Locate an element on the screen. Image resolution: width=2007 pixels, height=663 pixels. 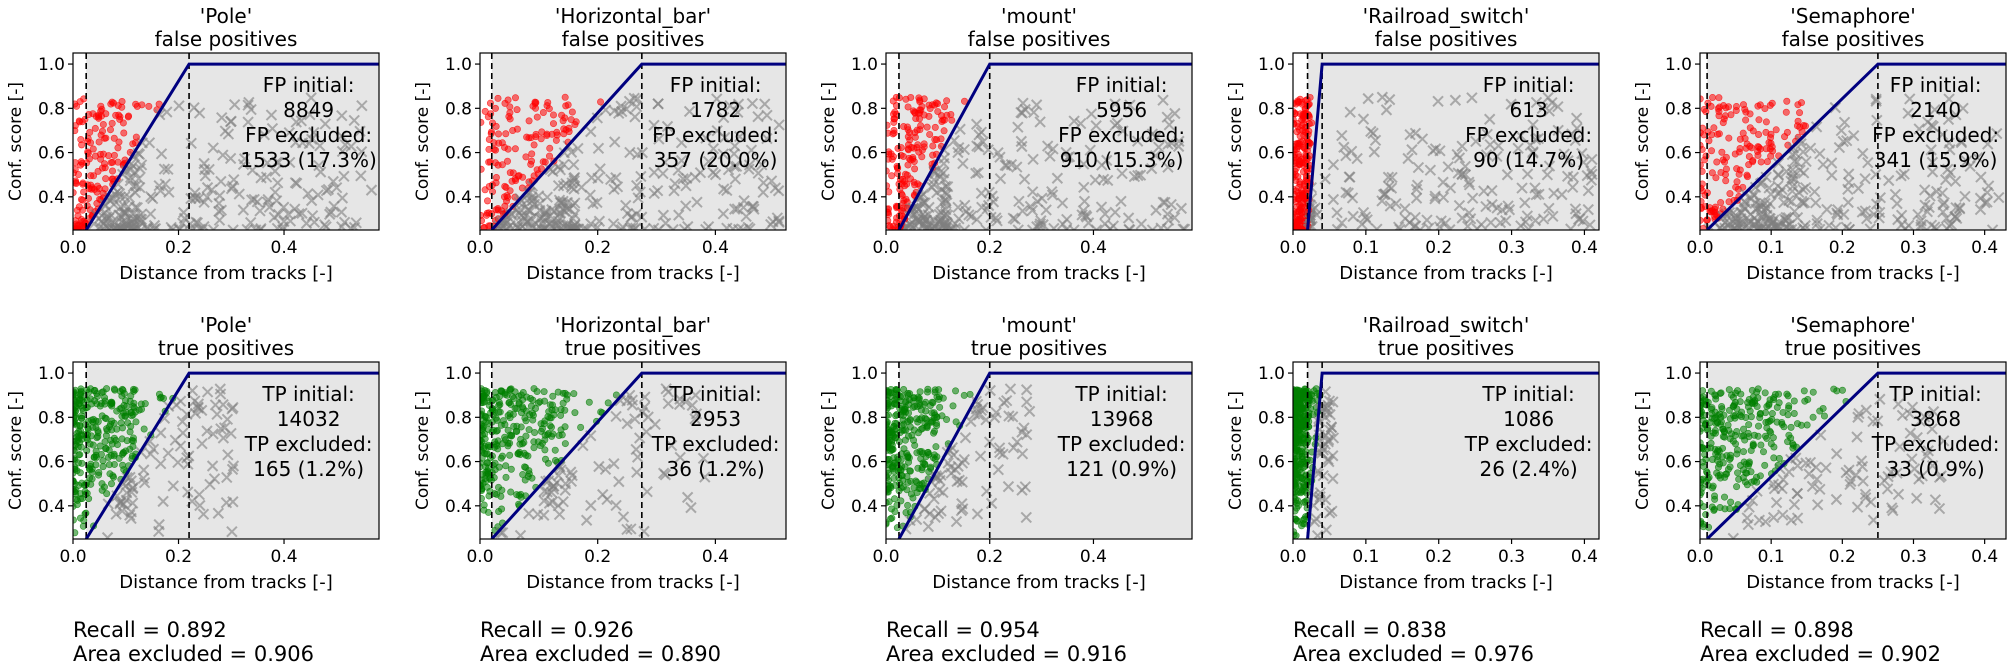
y-tick-label: 0.8 is located at coordinates (1271, 109).